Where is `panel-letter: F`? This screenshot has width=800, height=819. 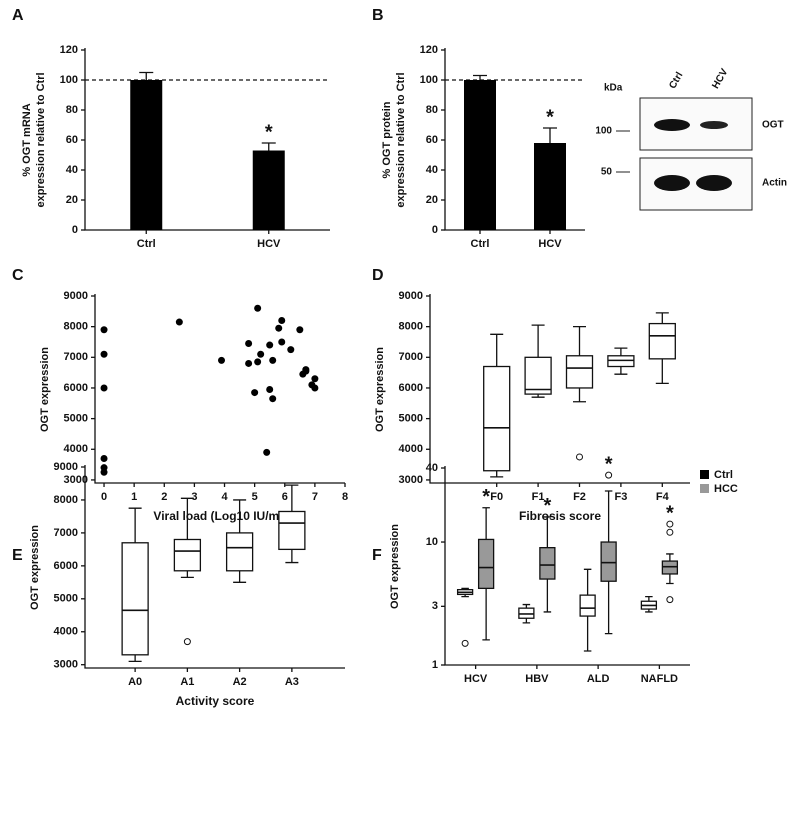 panel-letter: F is located at coordinates (377, 555).